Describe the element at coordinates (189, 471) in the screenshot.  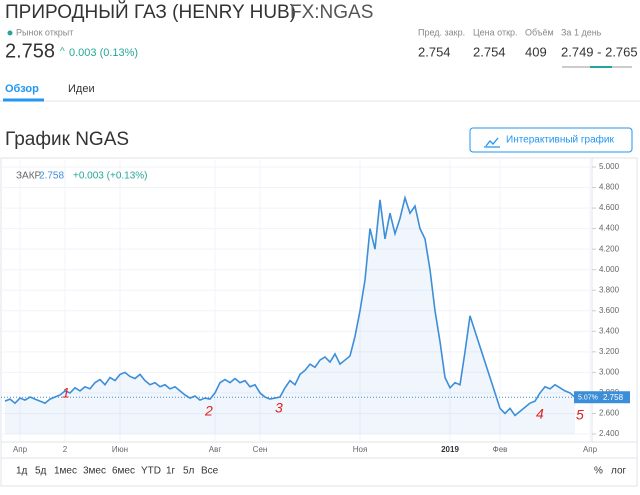
I see `range-button: 5л` at that location.